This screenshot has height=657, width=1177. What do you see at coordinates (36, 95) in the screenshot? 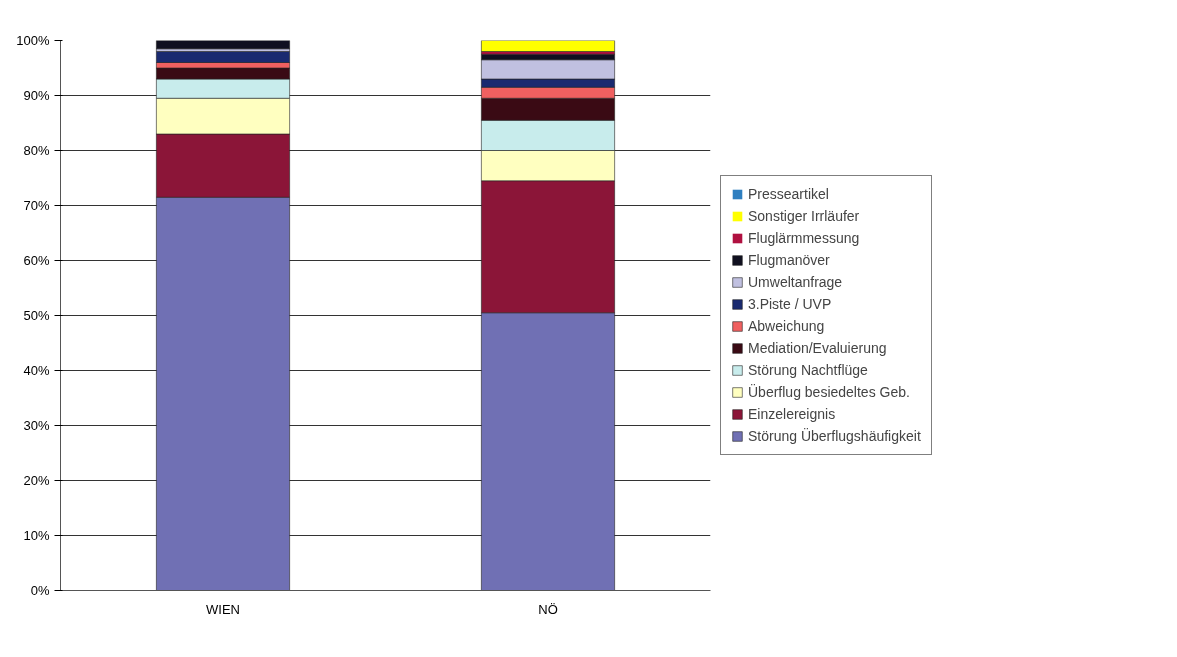
I see `y-tick-label: 90%` at bounding box center [36, 95].